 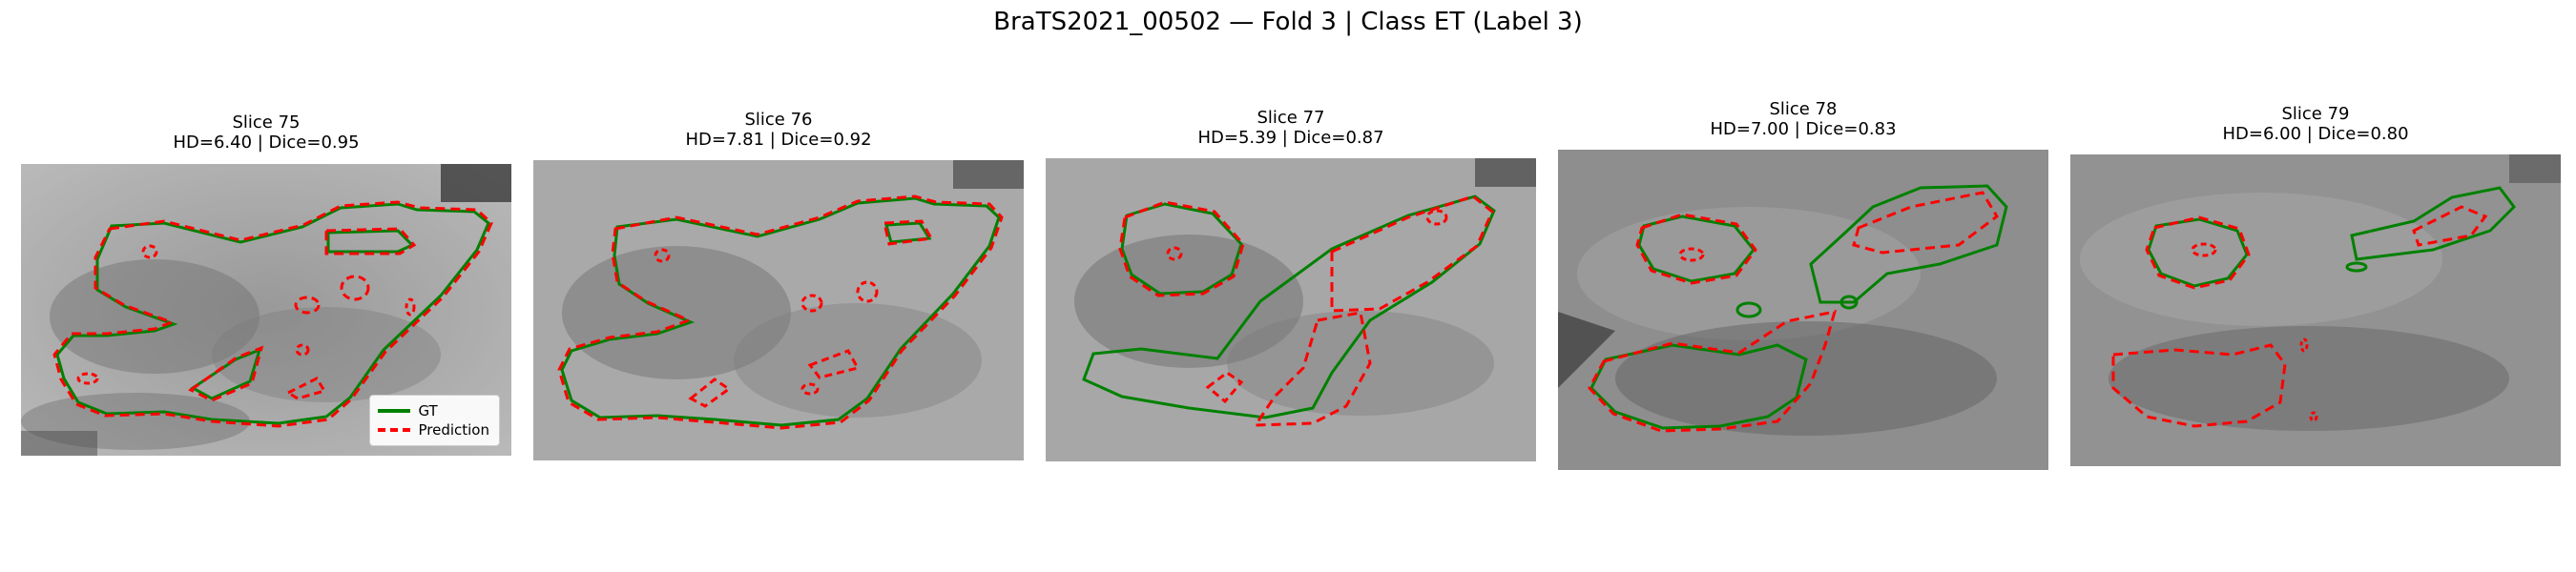 I want to click on panel-title: Slice 78 HD=7.00 | Dice=0.83, so click(x=1803, y=119).